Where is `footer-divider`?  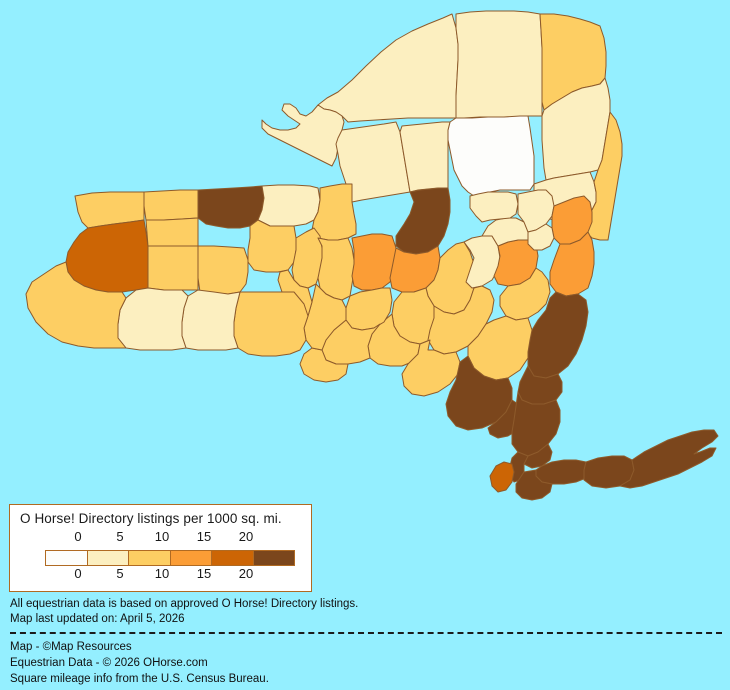
footer-divider is located at coordinates (366, 633).